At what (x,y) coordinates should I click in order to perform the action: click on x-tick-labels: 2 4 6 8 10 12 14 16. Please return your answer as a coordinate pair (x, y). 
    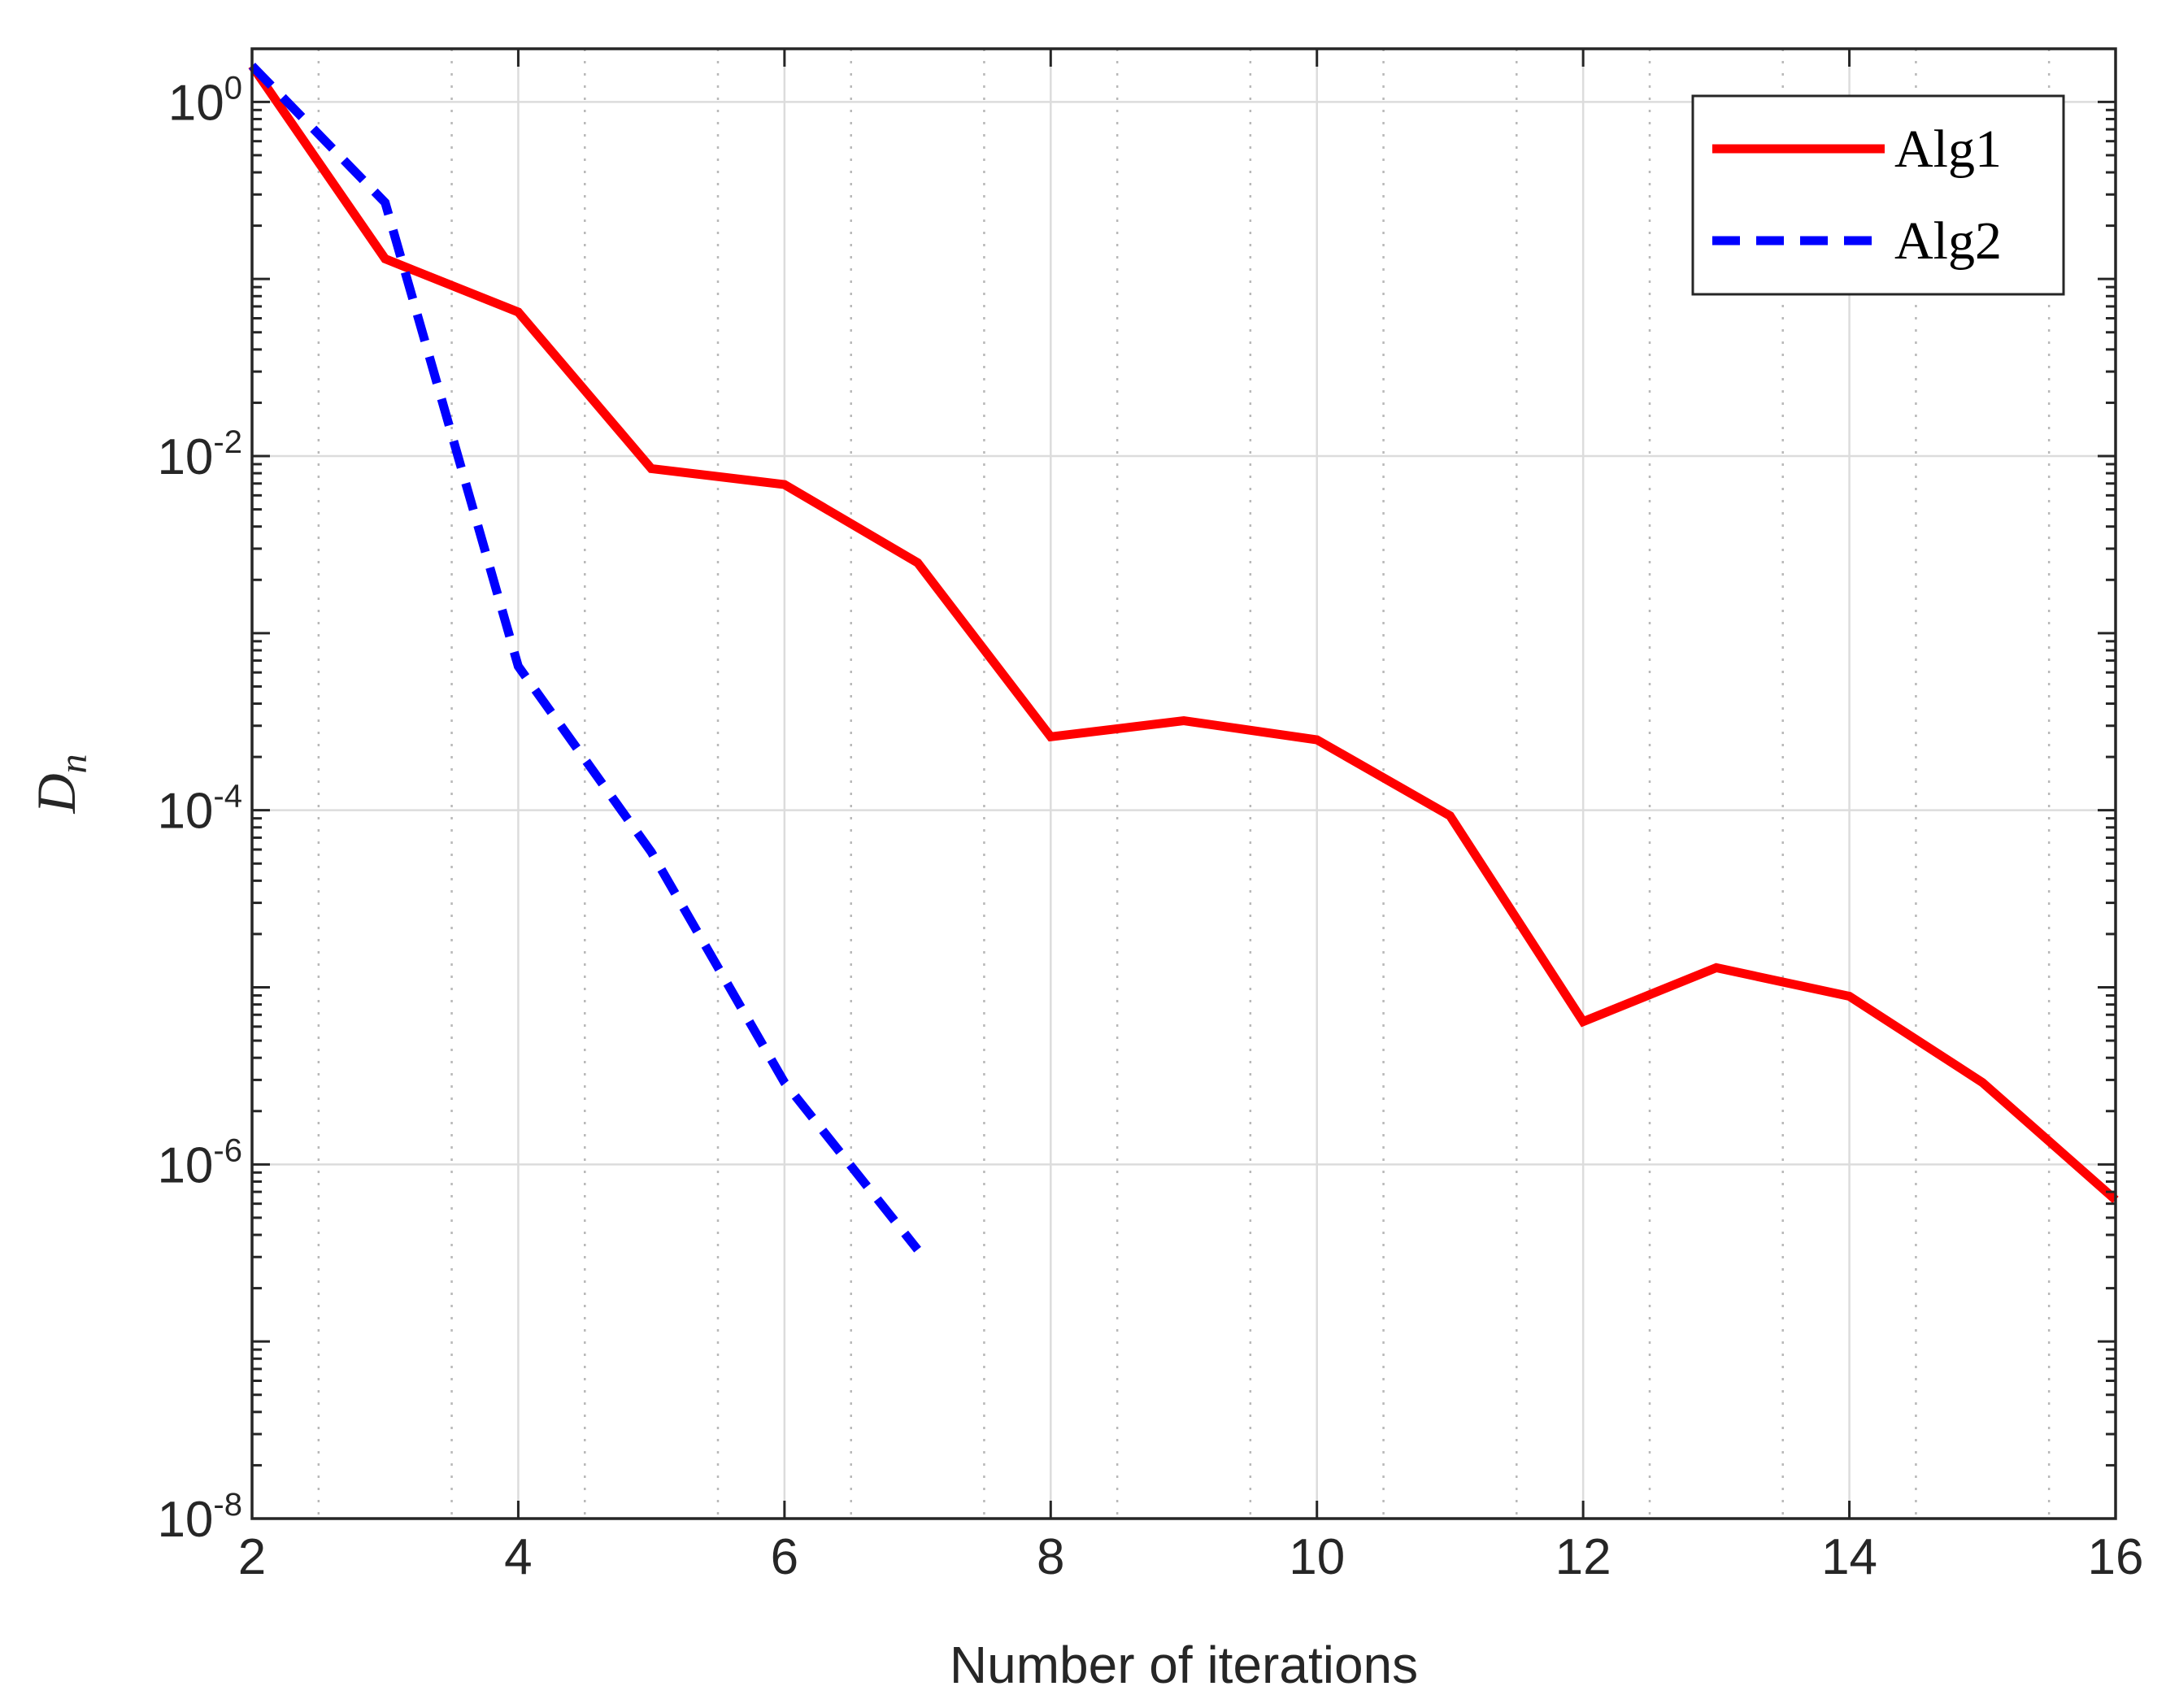
    Looking at the image, I should click on (1191, 1557).